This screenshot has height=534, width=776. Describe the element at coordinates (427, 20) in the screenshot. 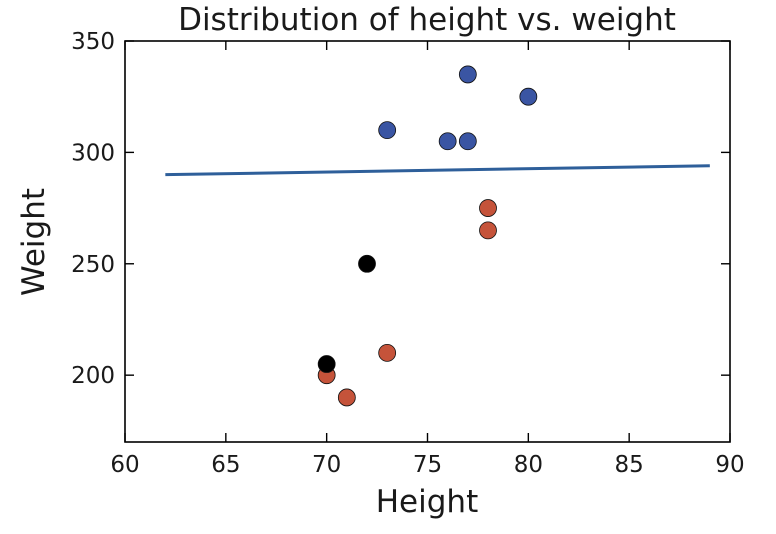

I see `chart-title: Distribution of height vs. weight` at that location.